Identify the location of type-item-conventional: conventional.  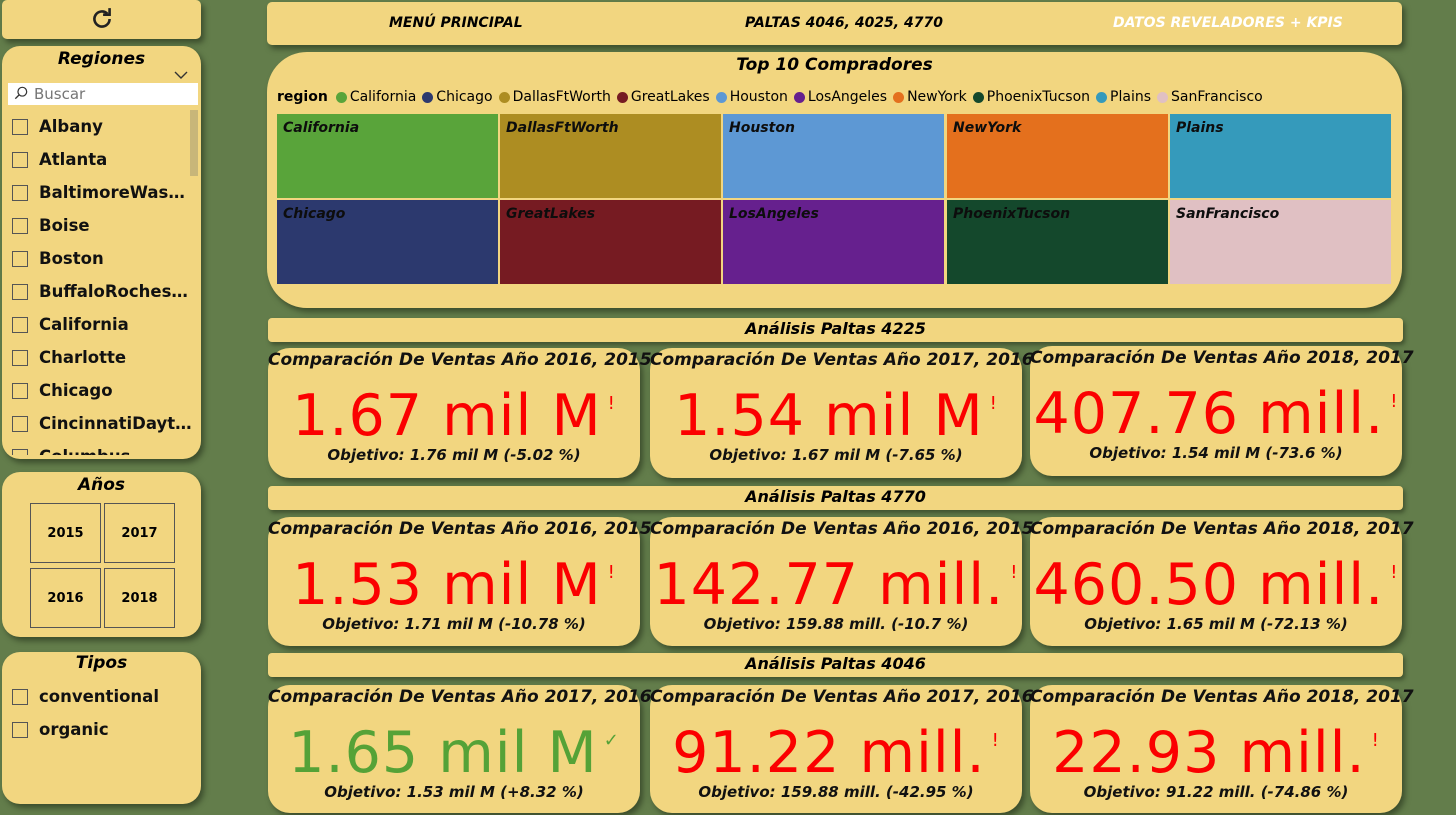
(85, 696).